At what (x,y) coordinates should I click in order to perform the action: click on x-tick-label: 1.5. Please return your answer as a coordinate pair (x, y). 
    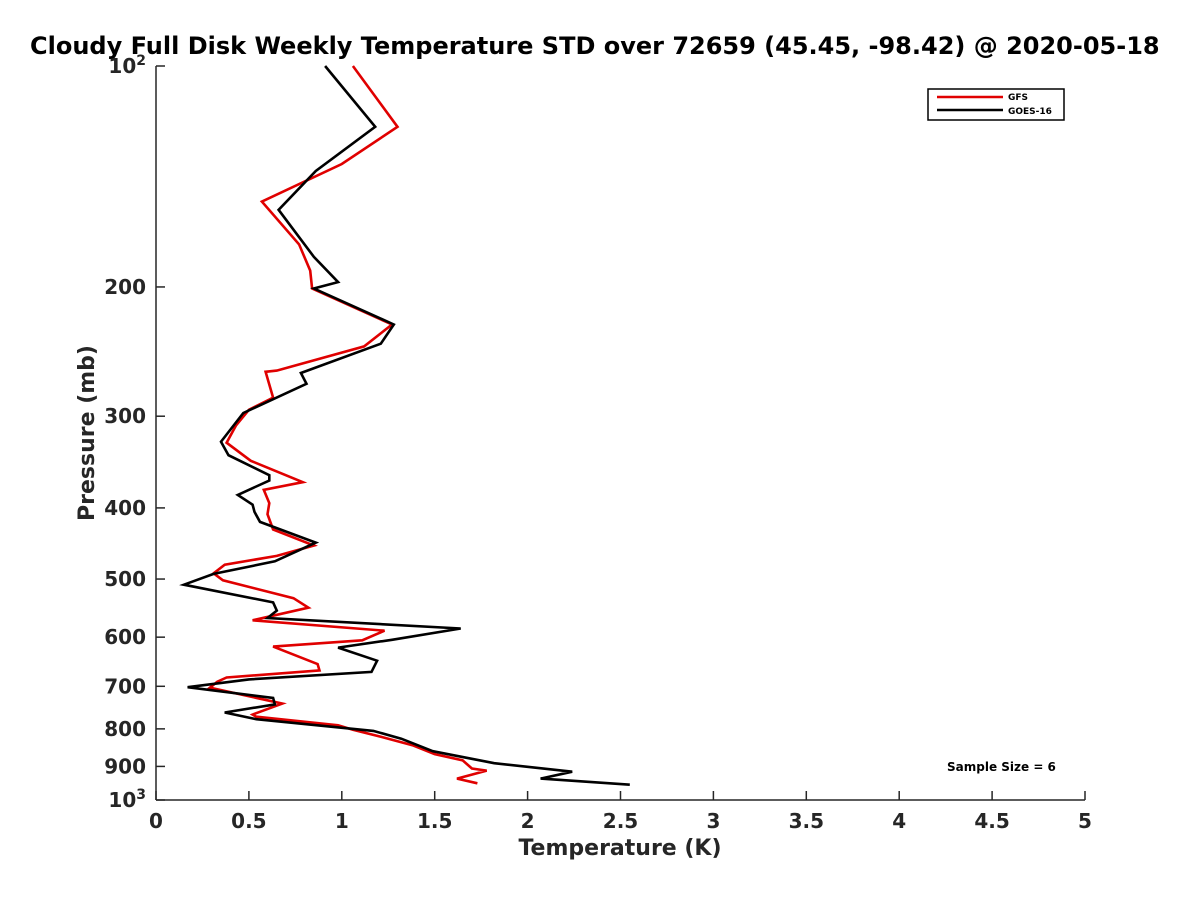
    Looking at the image, I should click on (434, 821).